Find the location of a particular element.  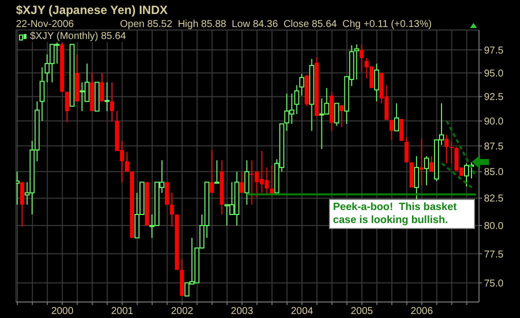

legend-label: $XJY (Monthly) 85.64 is located at coordinates (78, 36).